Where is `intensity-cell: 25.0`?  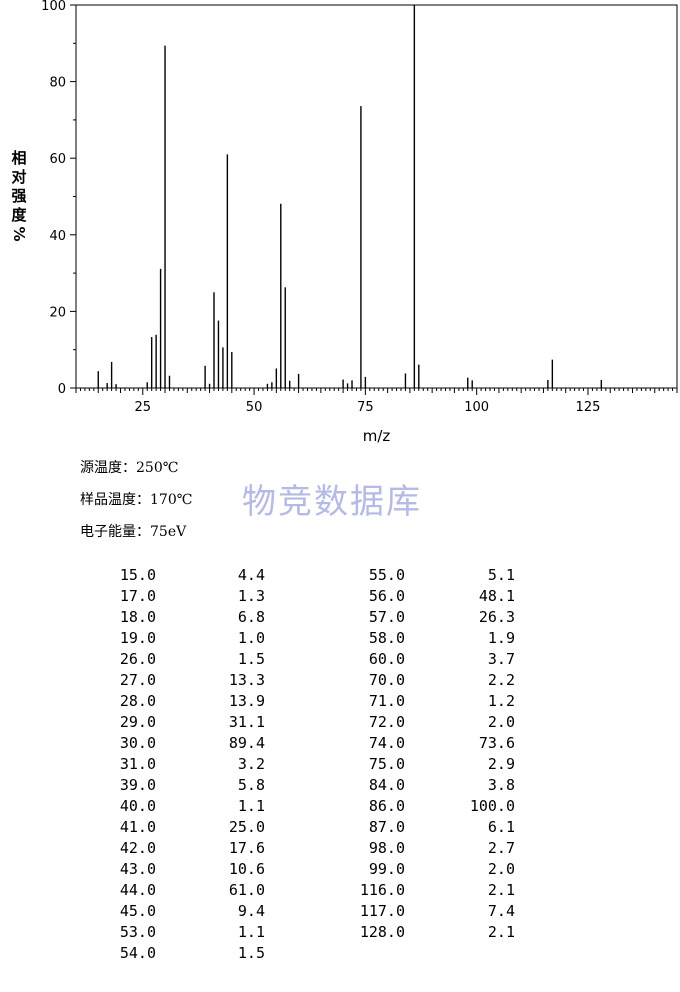
intensity-cell: 25.0 is located at coordinates (246, 826).